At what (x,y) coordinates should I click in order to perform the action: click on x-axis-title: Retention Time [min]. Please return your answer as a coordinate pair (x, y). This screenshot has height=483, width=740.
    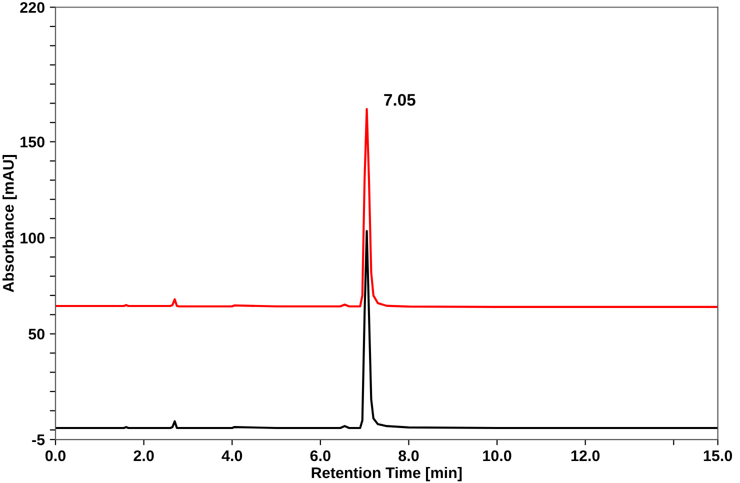
    Looking at the image, I should click on (387, 474).